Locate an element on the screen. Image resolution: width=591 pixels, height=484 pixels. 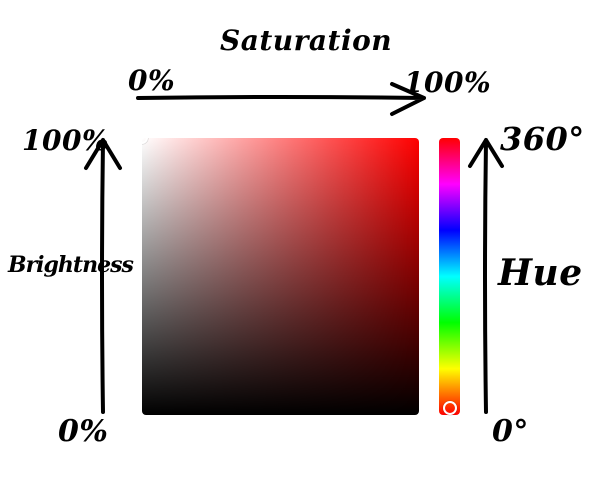
hue-min-label: 0° is located at coordinates (510, 431).